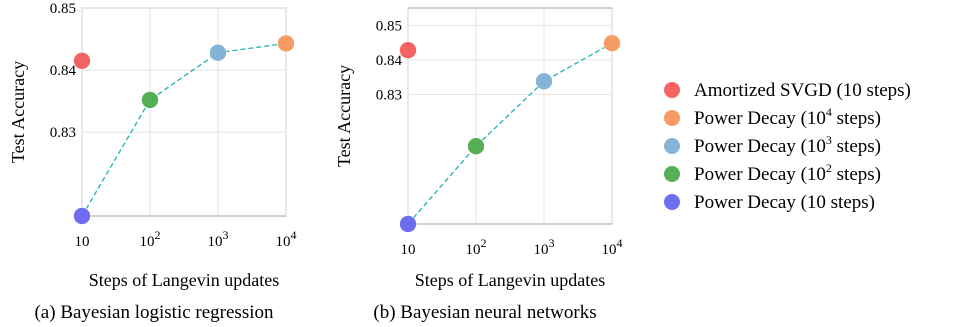 The image size is (971, 327). Describe the element at coordinates (672, 174) in the screenshot. I see `legend-marker-power-1e2` at that location.